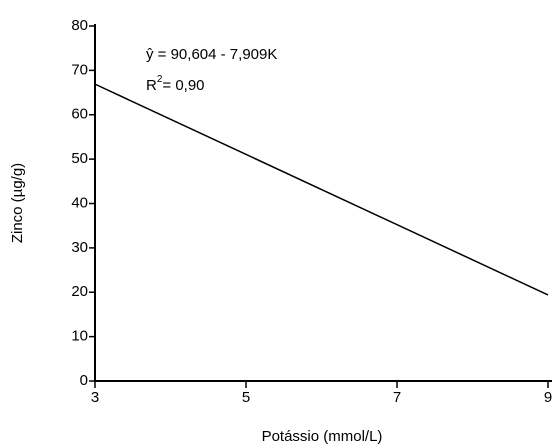 This screenshot has width=552, height=448. What do you see at coordinates (211, 54) in the screenshot?
I see `equation: ŷ = 90,604 - 7,909K` at bounding box center [211, 54].